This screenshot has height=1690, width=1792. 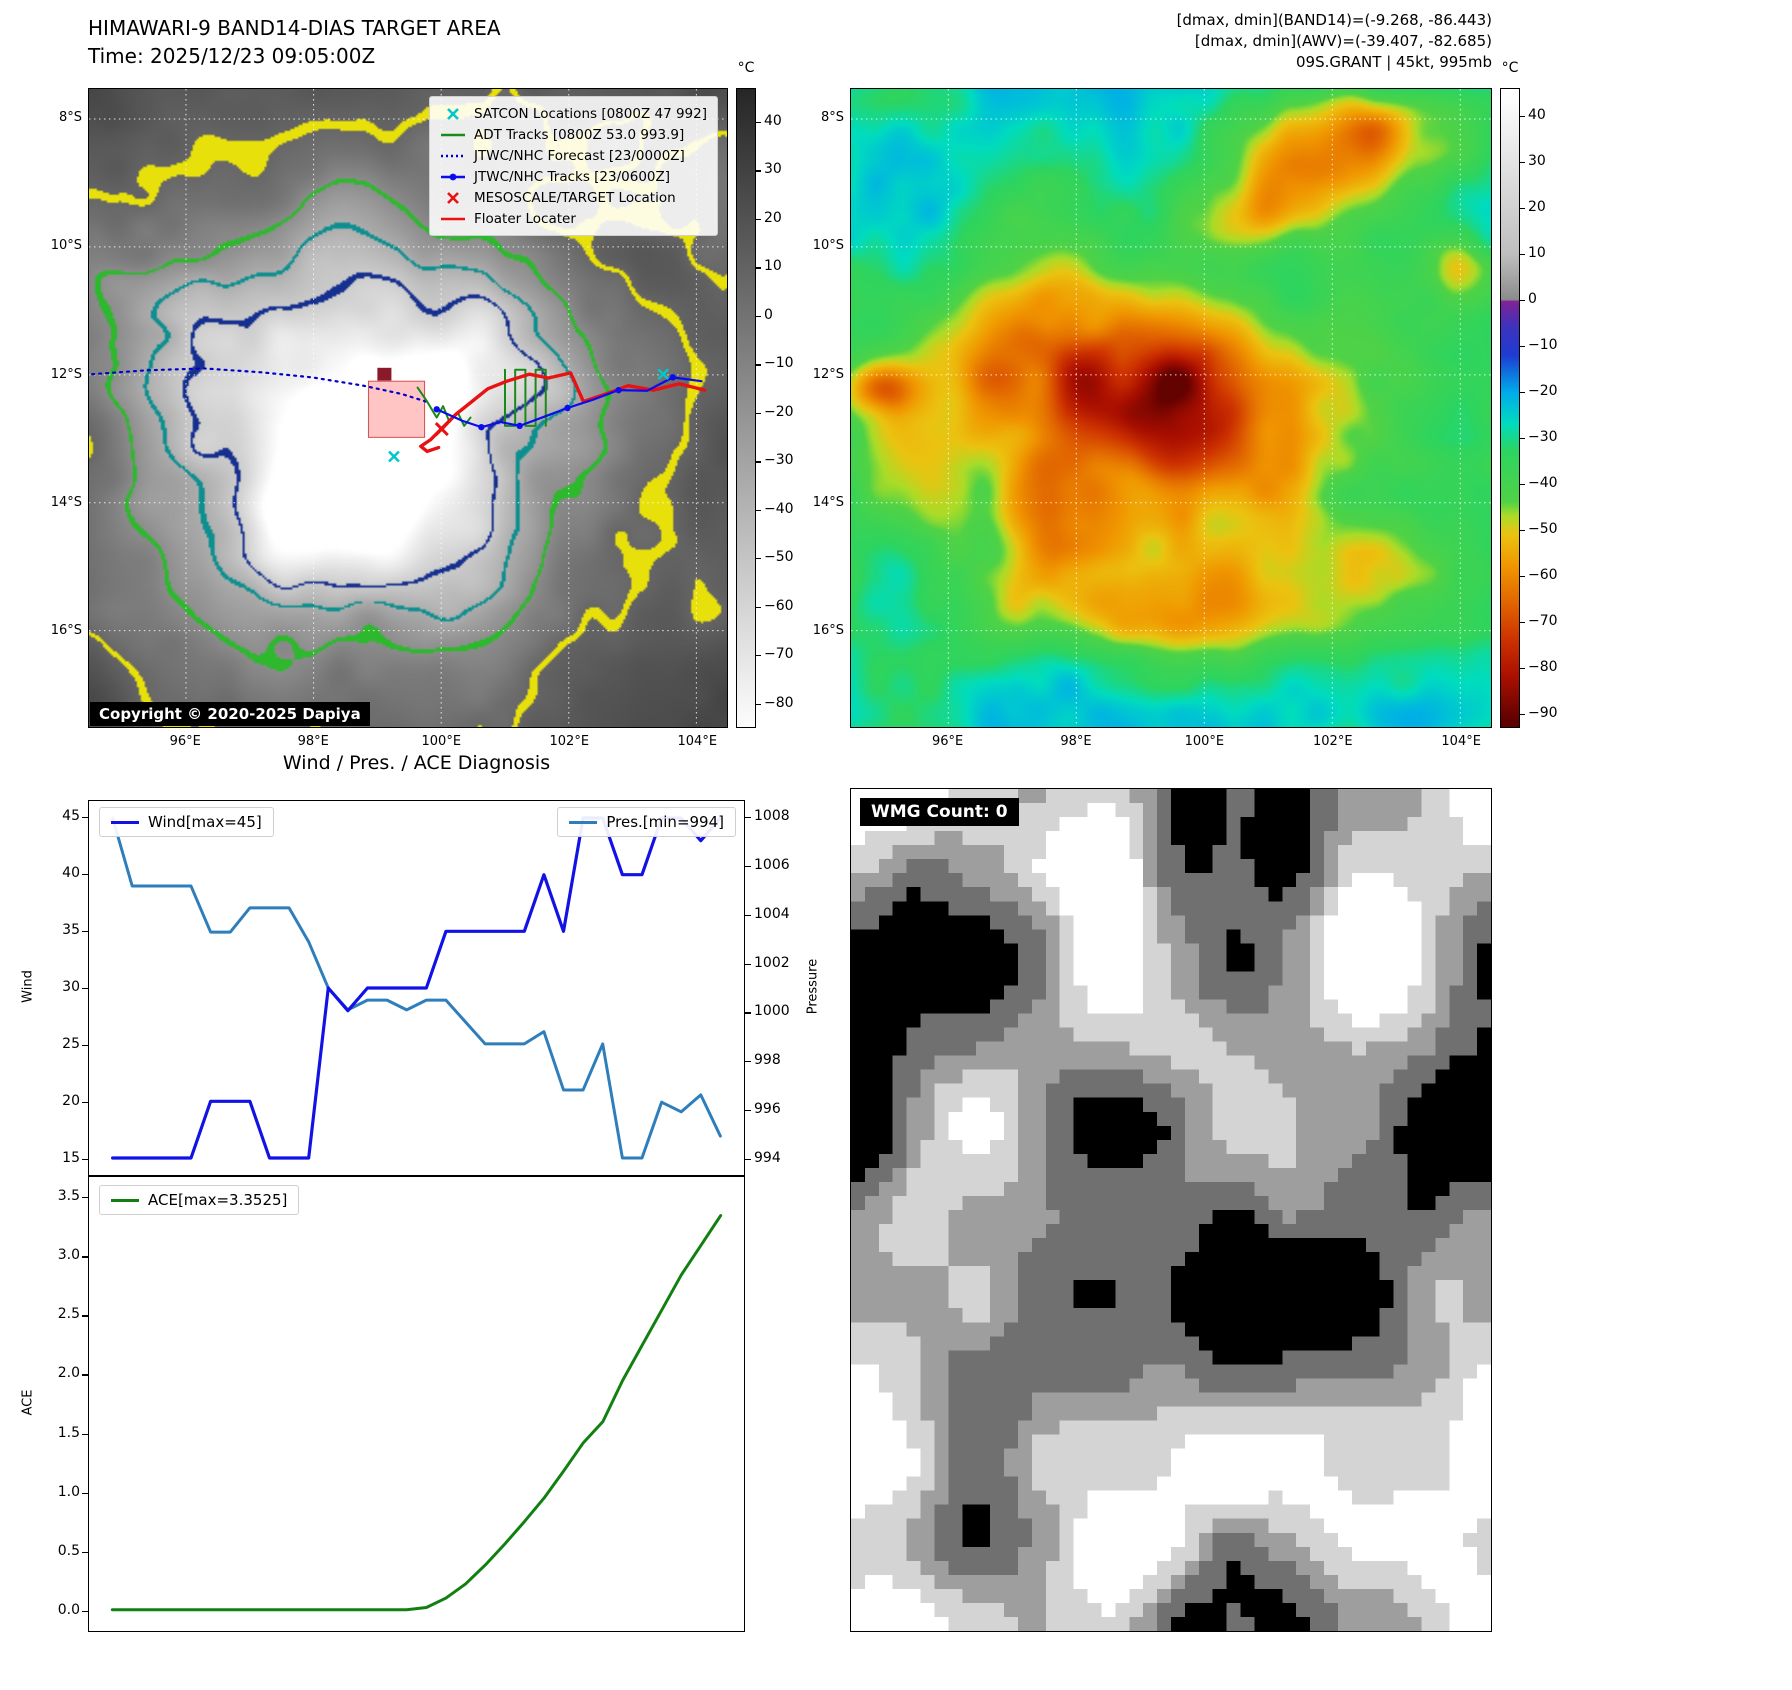 I want to click on pressure-line, so click(x=416, y=988).